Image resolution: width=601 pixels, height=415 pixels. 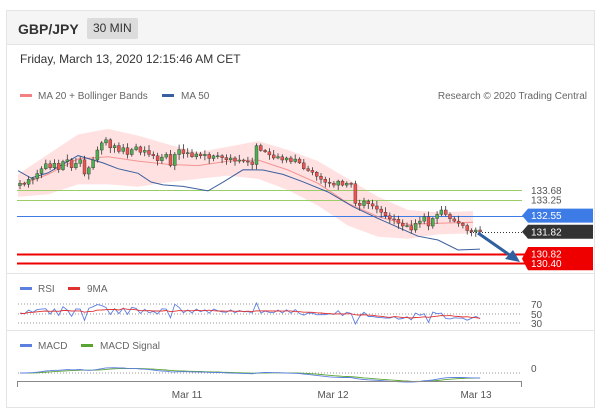 I want to click on pivot-tag-132-55: 132.55, so click(x=546, y=216).